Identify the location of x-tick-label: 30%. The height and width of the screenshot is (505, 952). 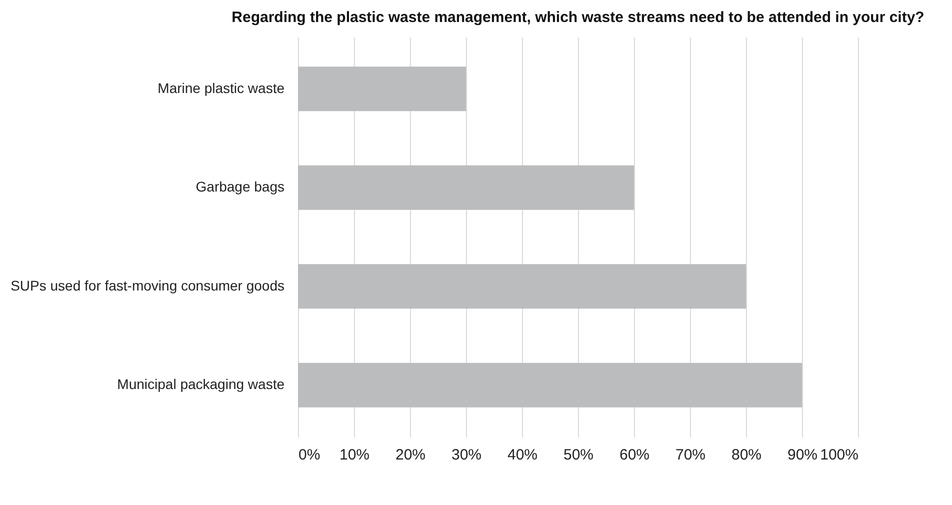
(466, 455).